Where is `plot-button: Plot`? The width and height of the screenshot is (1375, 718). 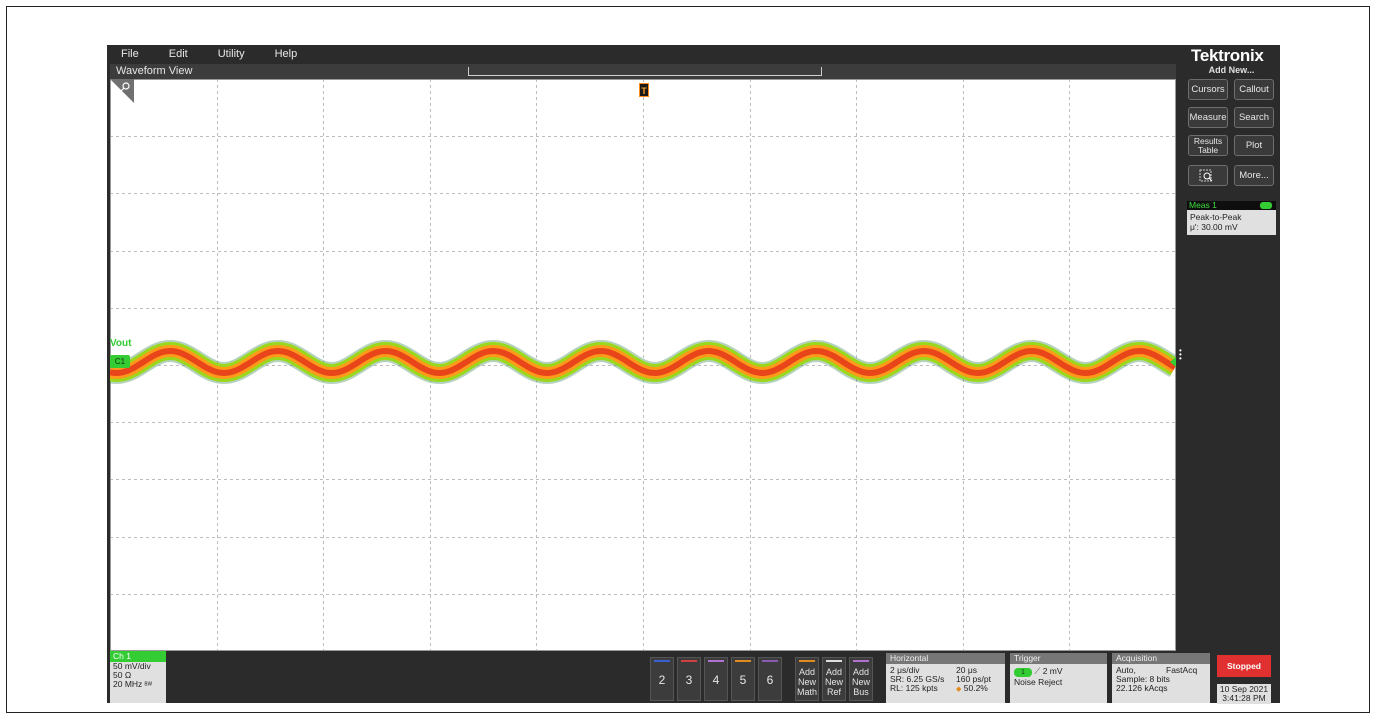
plot-button: Plot is located at coordinates (1254, 145).